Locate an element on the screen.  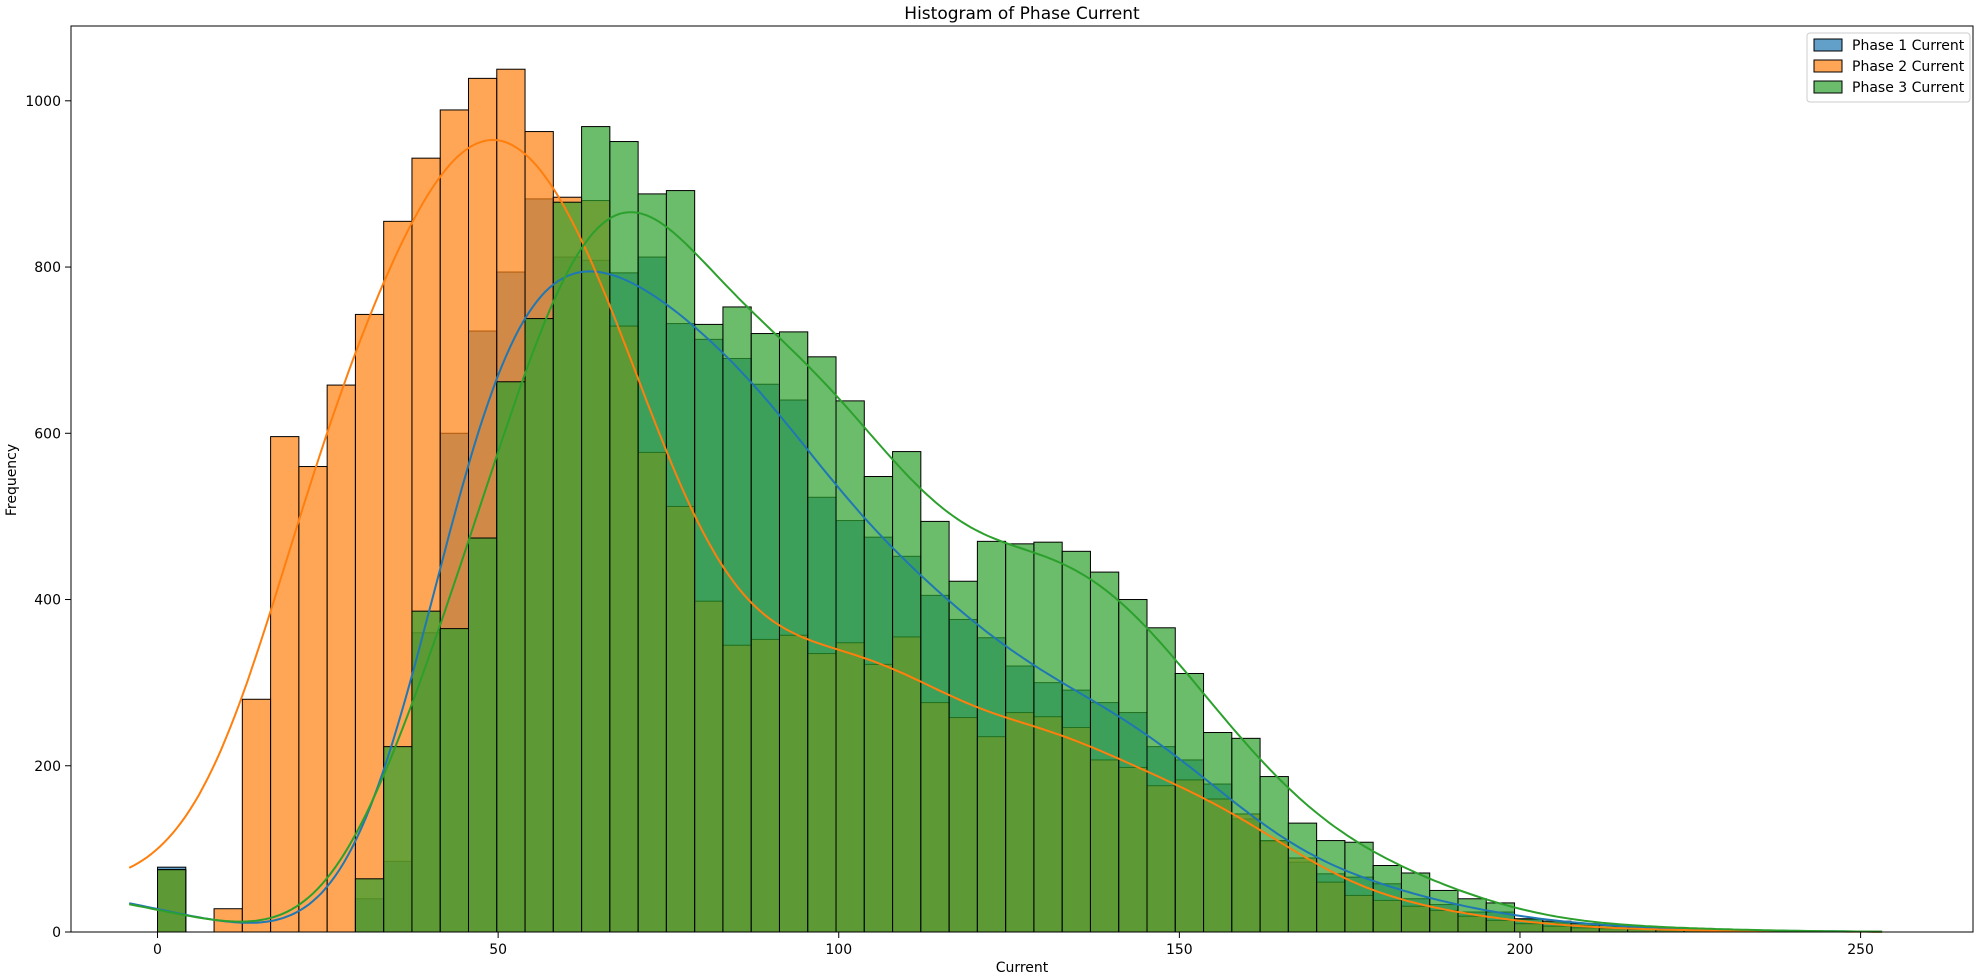
y-tick-label: 0 is located at coordinates (56, 933).